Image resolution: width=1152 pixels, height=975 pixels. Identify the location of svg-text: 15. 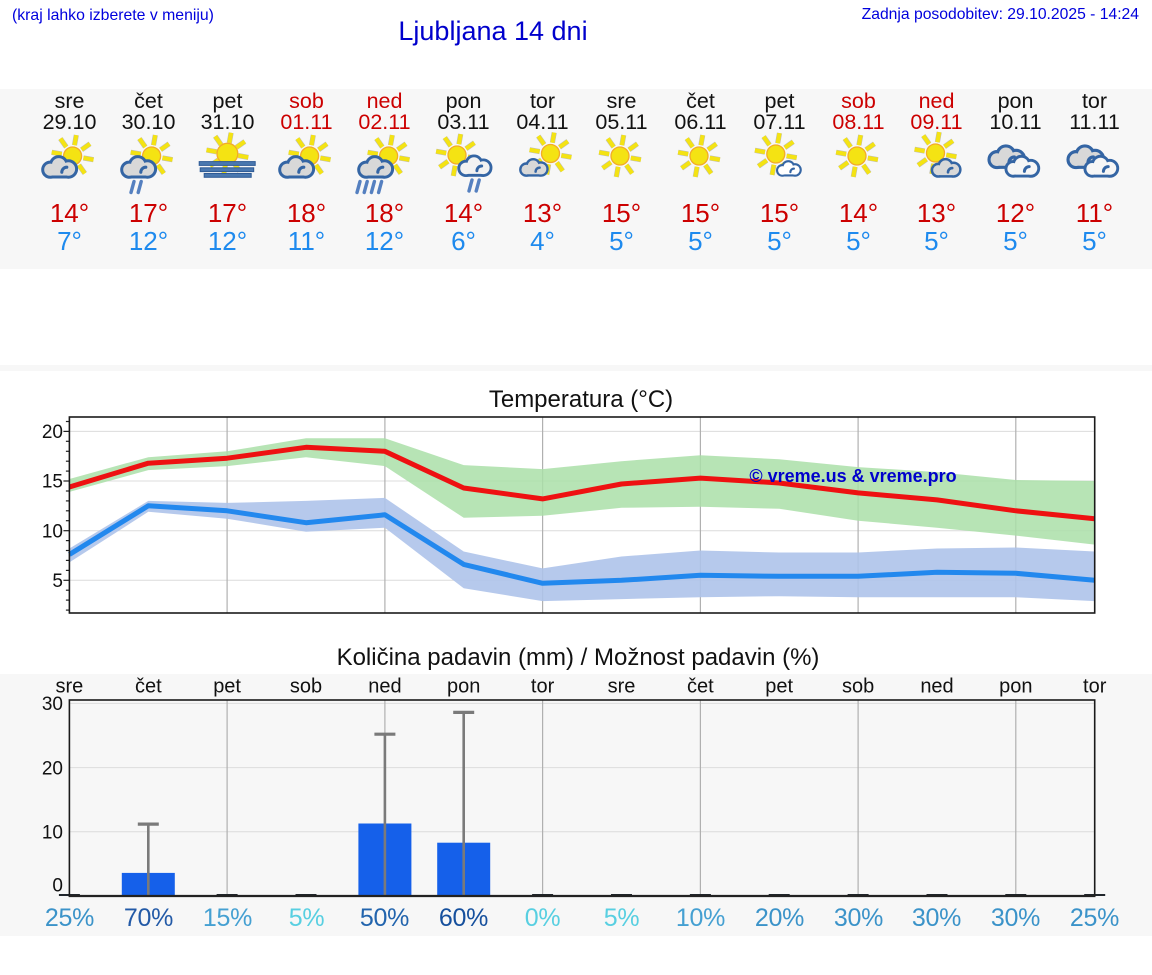
(52, 482).